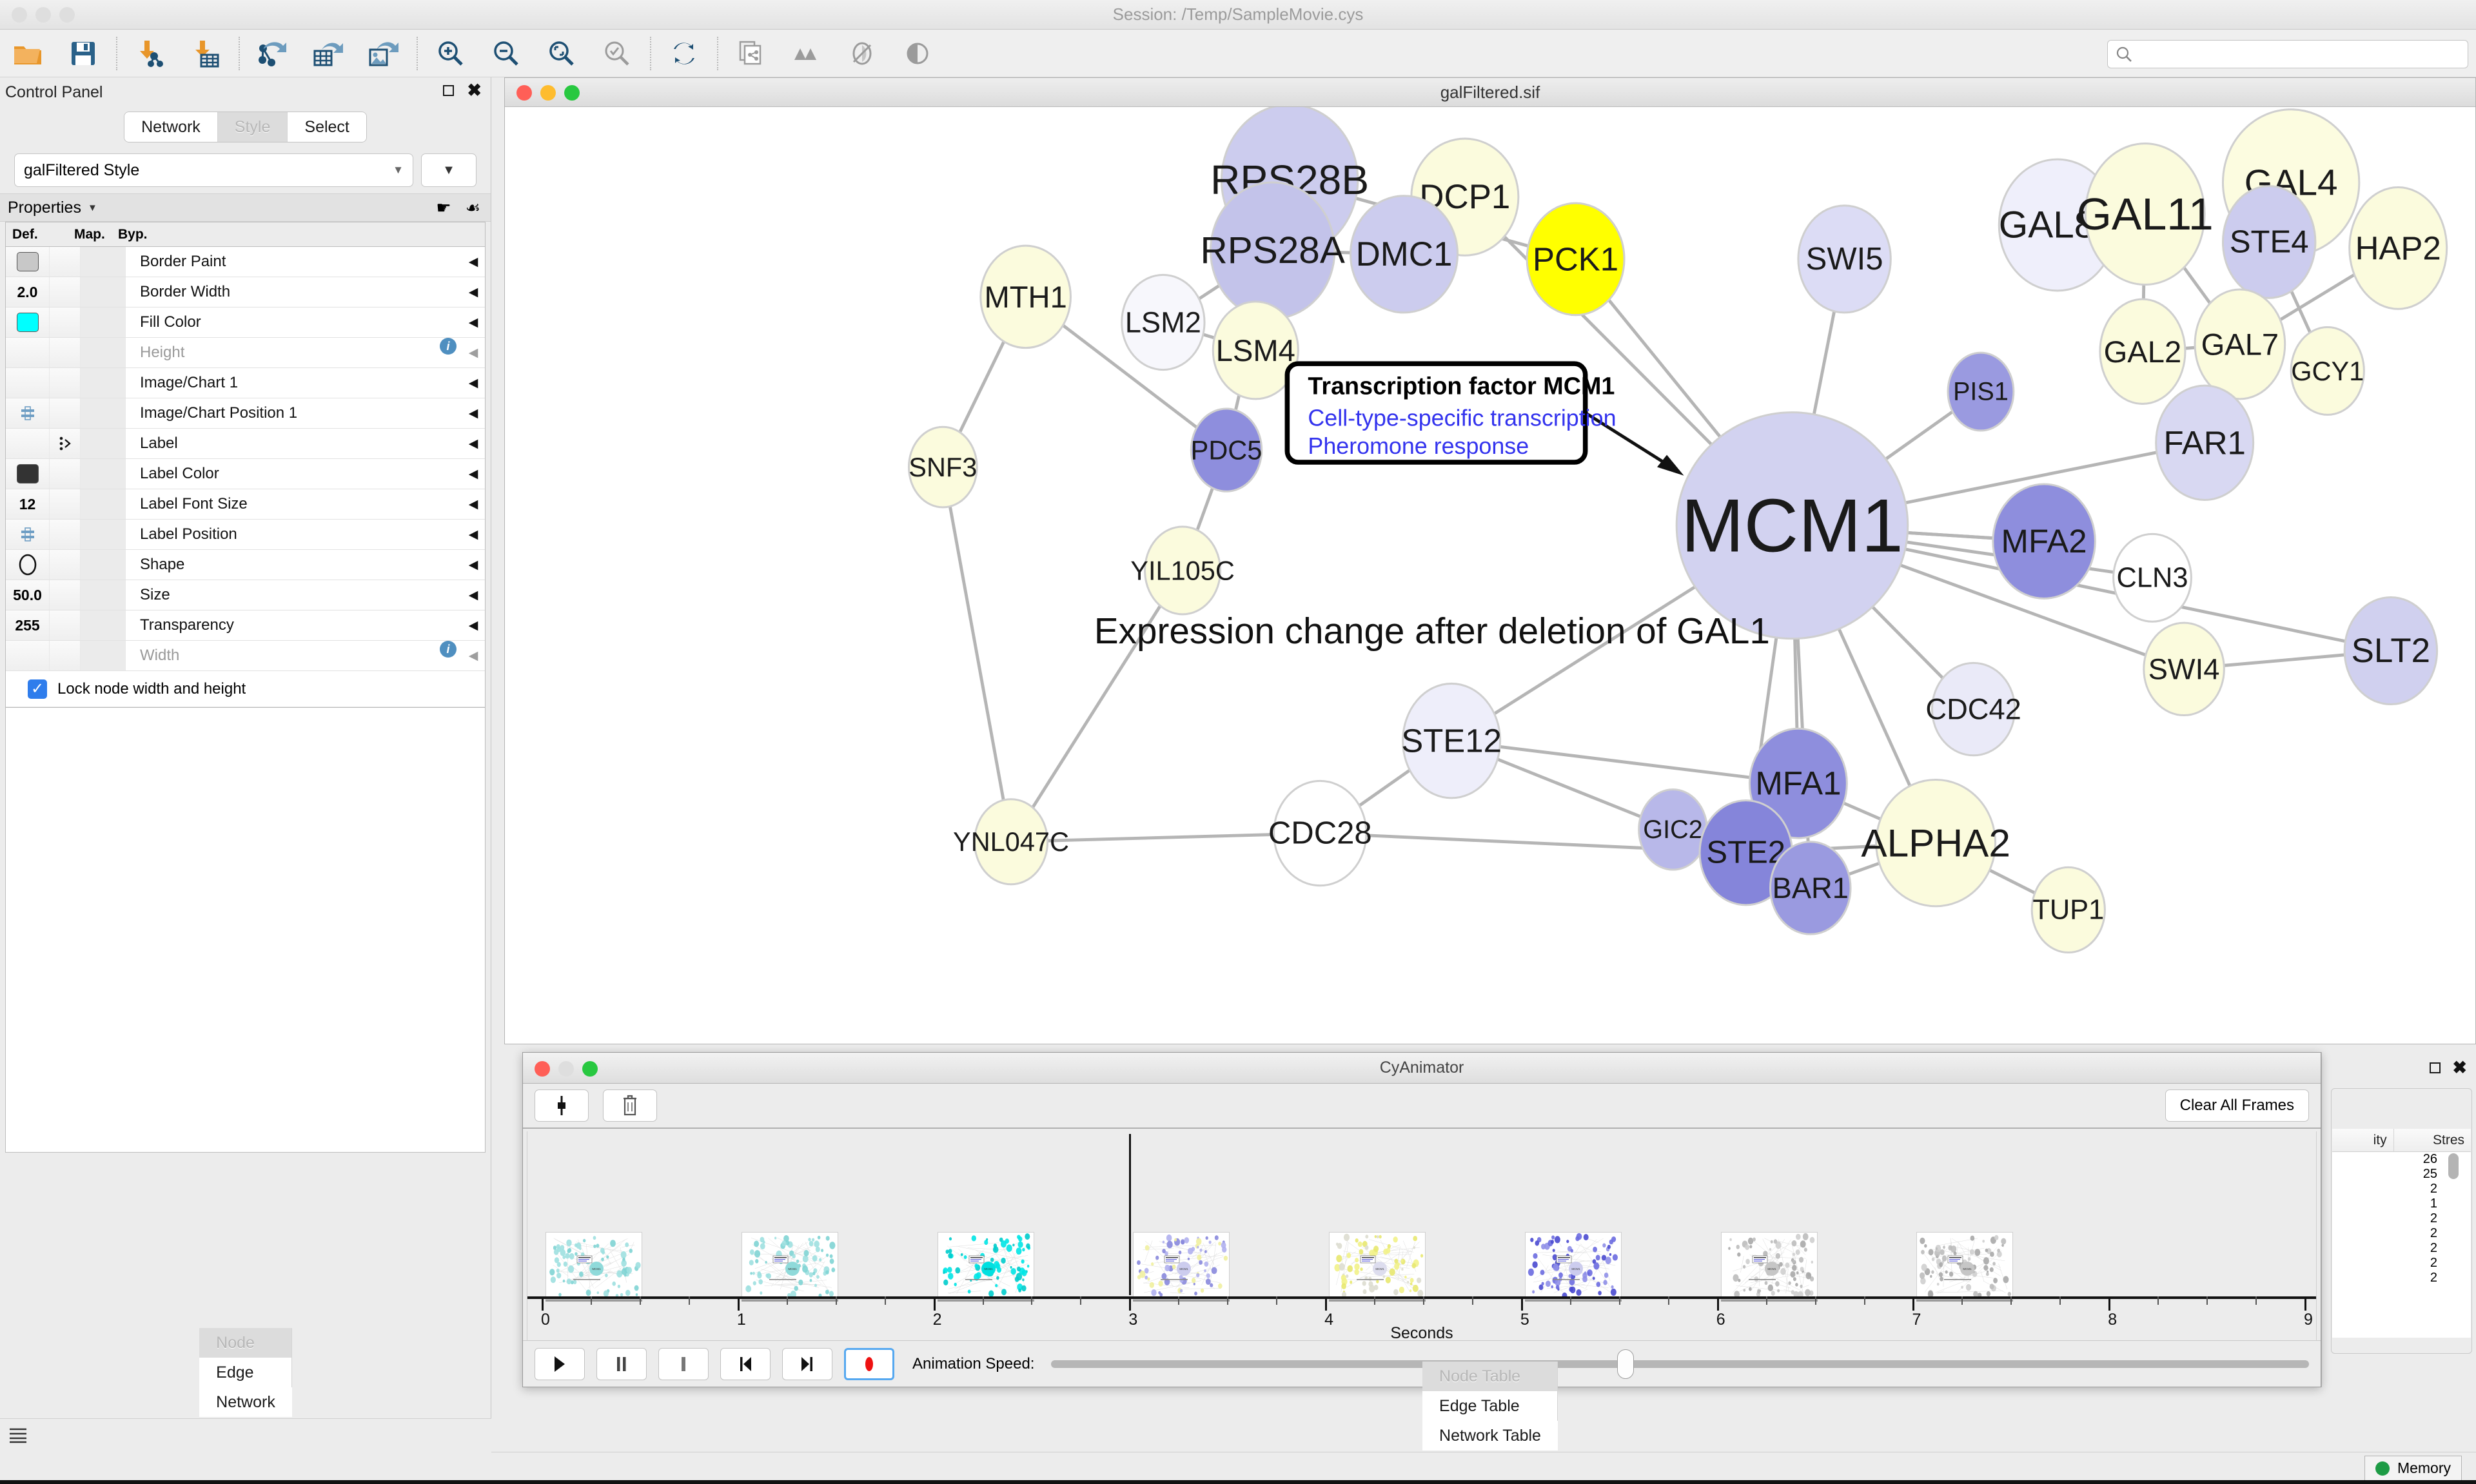 This screenshot has width=2476, height=1484. I want to click on cp-tab-network: Network, so click(245, 1402).